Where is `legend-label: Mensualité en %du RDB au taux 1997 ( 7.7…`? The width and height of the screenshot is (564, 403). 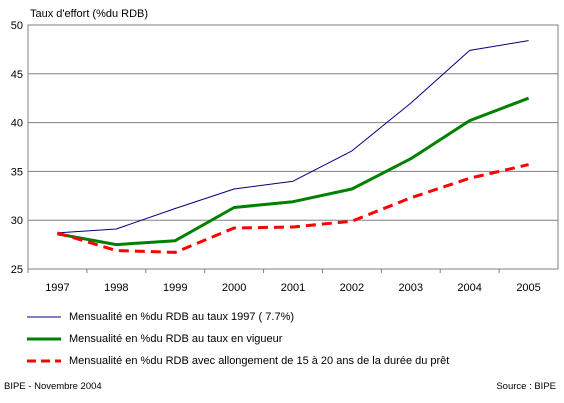
legend-label: Mensualité en %du RDB au taux 1997 ( 7.7… is located at coordinates (182, 317).